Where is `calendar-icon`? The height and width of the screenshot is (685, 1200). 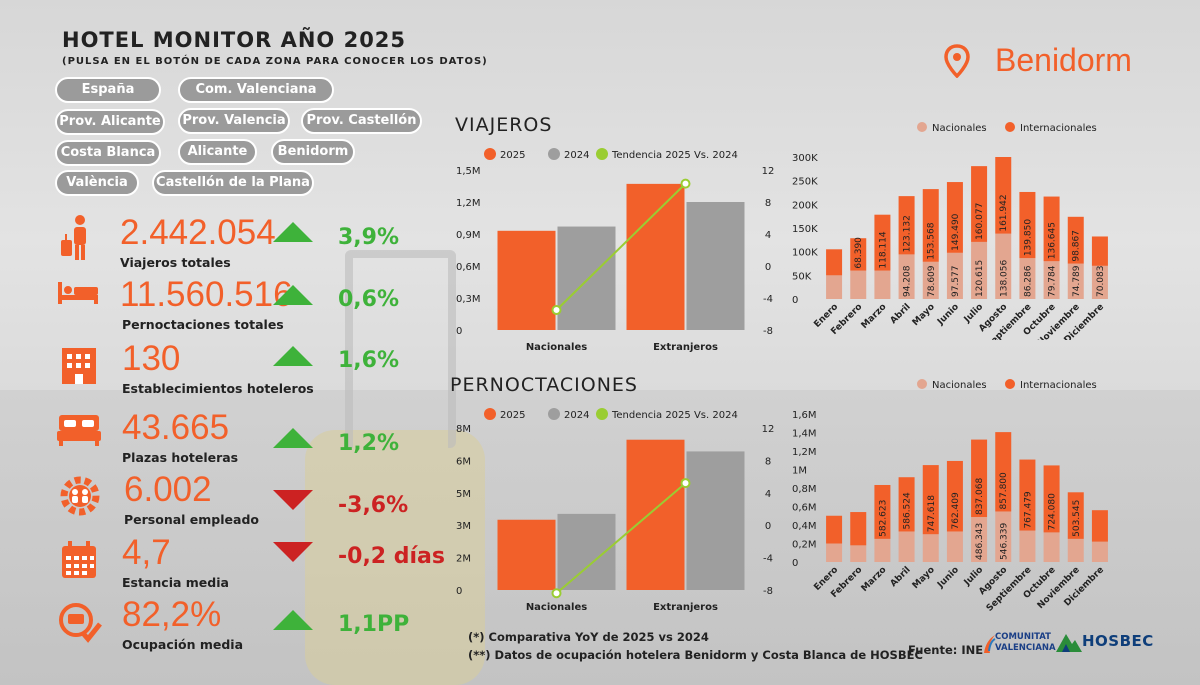 calendar-icon is located at coordinates (79, 559).